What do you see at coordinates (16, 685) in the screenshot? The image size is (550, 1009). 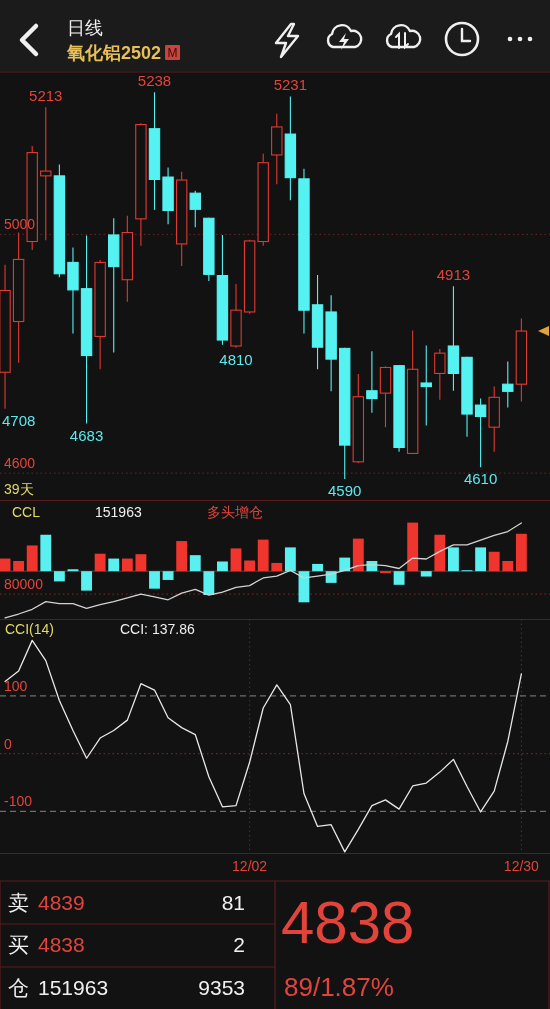 I see `ytick: 100` at bounding box center [16, 685].